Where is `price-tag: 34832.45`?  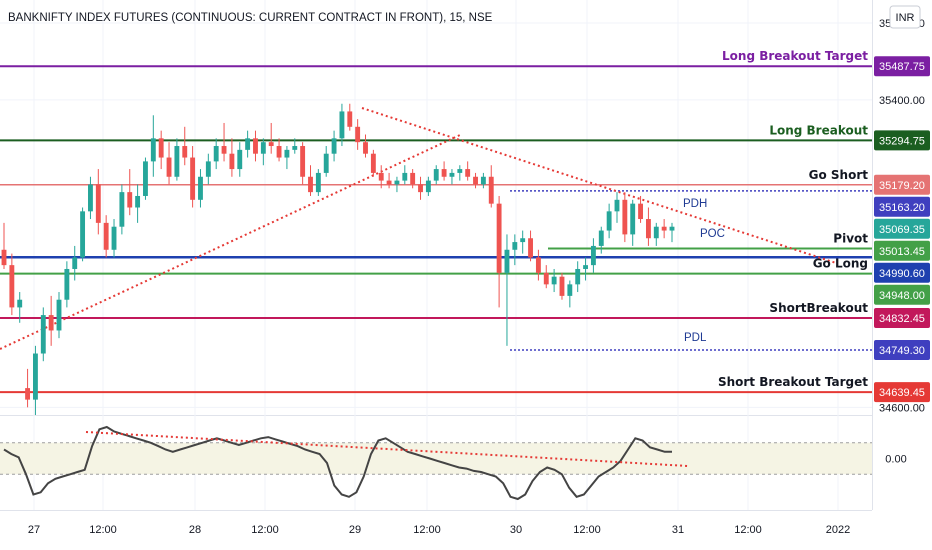
price-tag: 34832.45 is located at coordinates (902, 317).